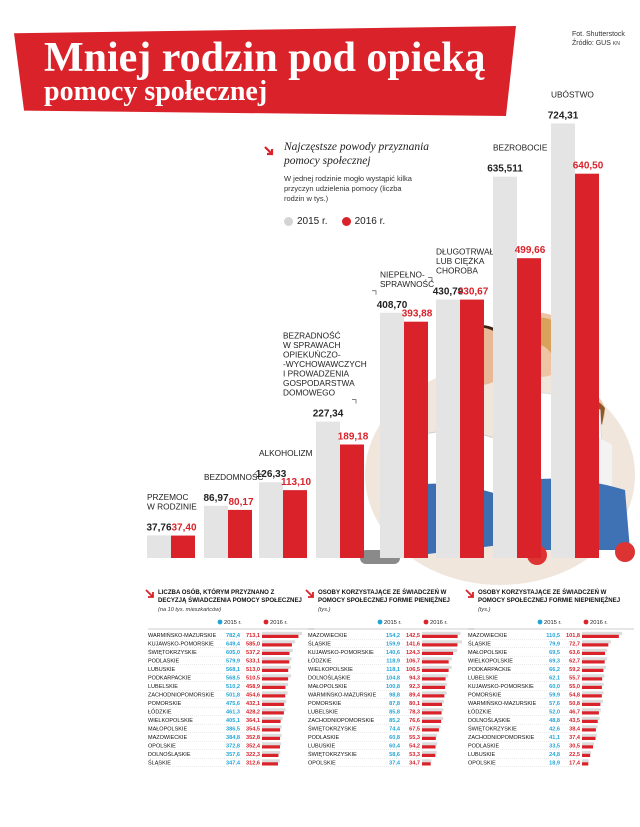 The height and width of the screenshot is (827, 640). Describe the element at coordinates (160, 712) in the screenshot. I see `table-region-label: ŁÓDZKIE` at that location.